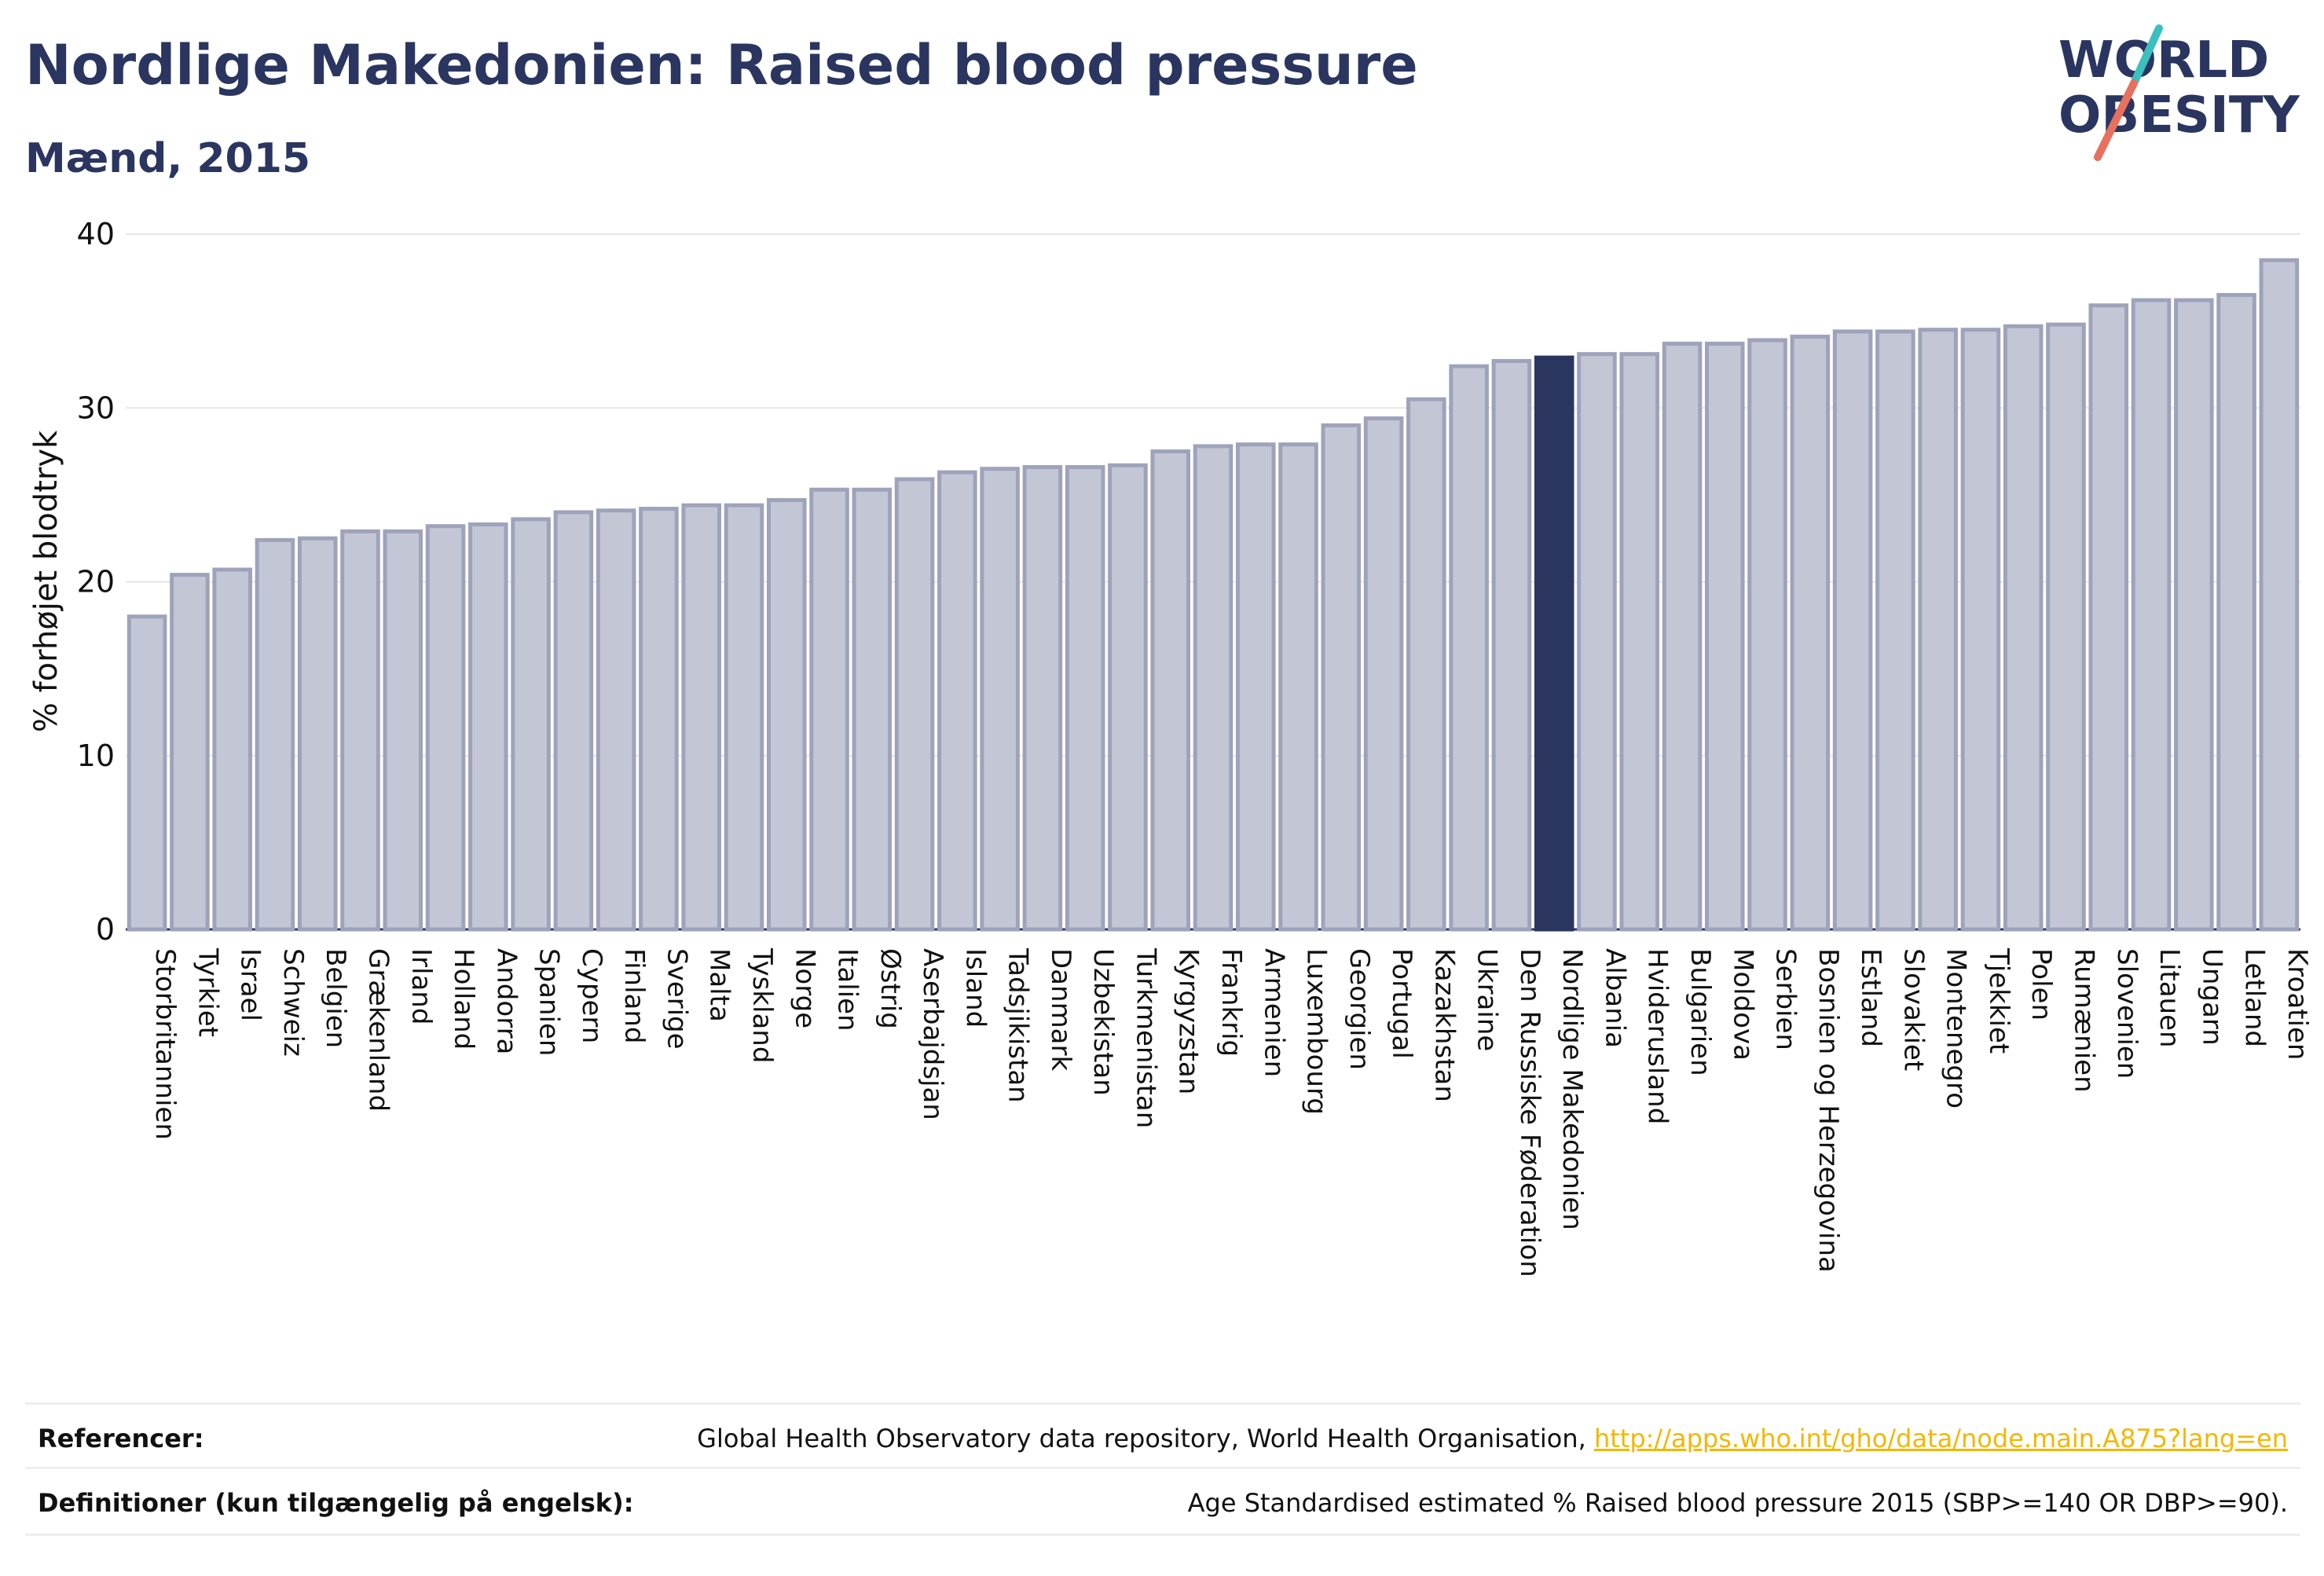 The image size is (2324, 1576). I want to click on y-tick-label: 20, so click(96, 582).